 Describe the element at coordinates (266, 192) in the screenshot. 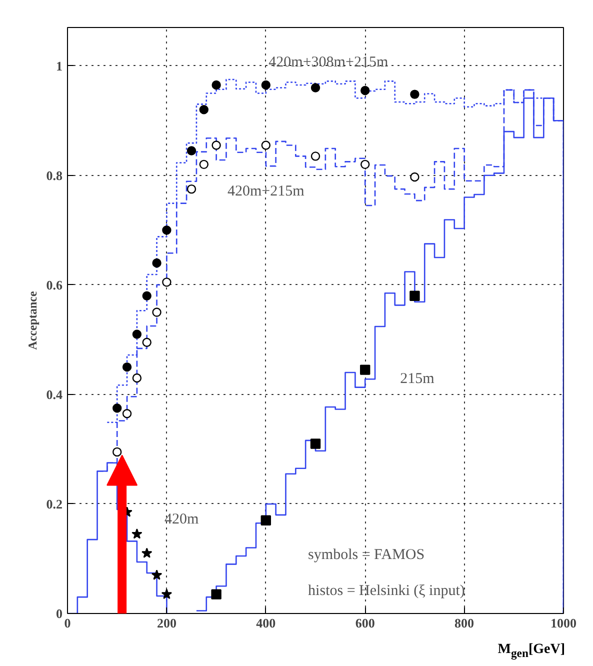

I see `annotation: 420m+215m` at that location.